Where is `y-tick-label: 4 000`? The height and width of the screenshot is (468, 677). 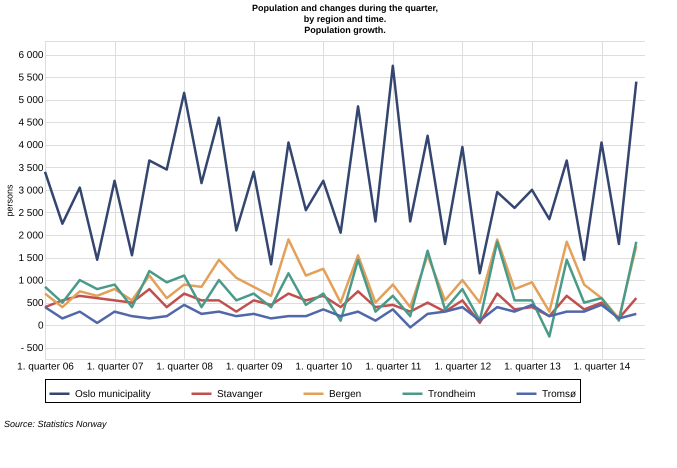 y-tick-label: 4 000 is located at coordinates (31, 146).